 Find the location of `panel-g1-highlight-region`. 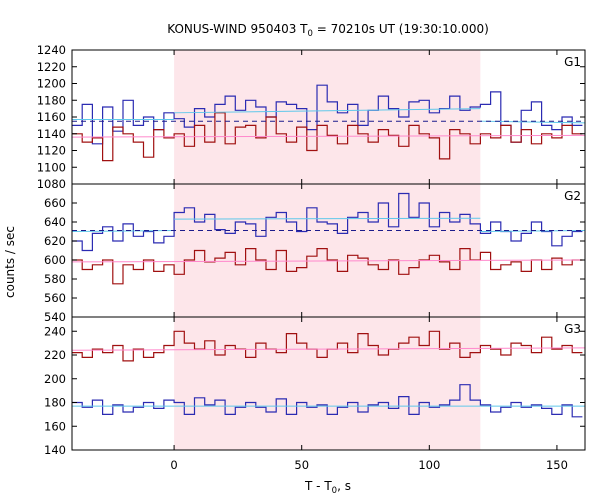

panel-g1-highlight-region is located at coordinates (327, 117).